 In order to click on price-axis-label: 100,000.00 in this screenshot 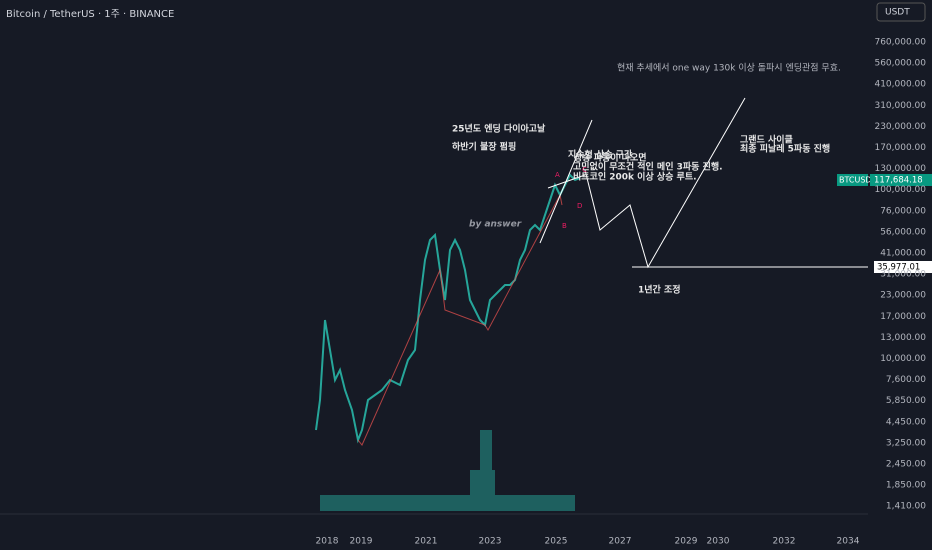, I will do `click(900, 190)`.